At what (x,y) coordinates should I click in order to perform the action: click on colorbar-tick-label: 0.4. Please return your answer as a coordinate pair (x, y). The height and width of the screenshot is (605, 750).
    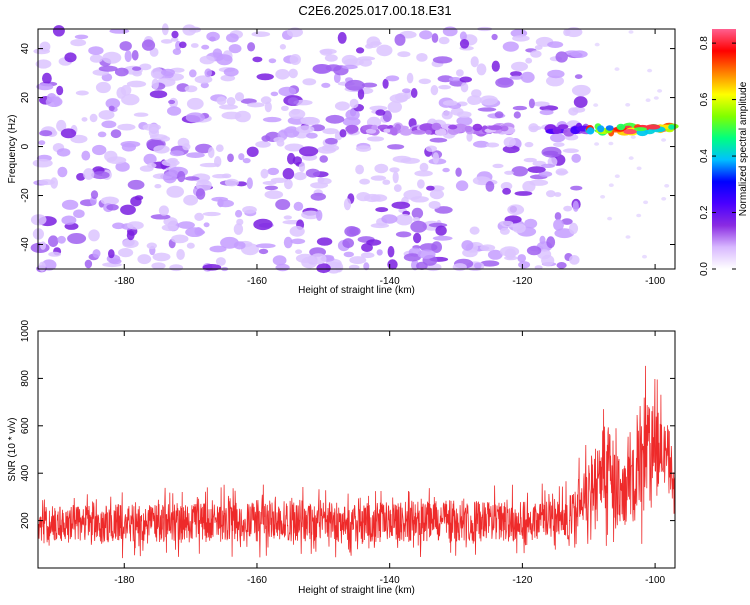
    Looking at the image, I should click on (704, 156).